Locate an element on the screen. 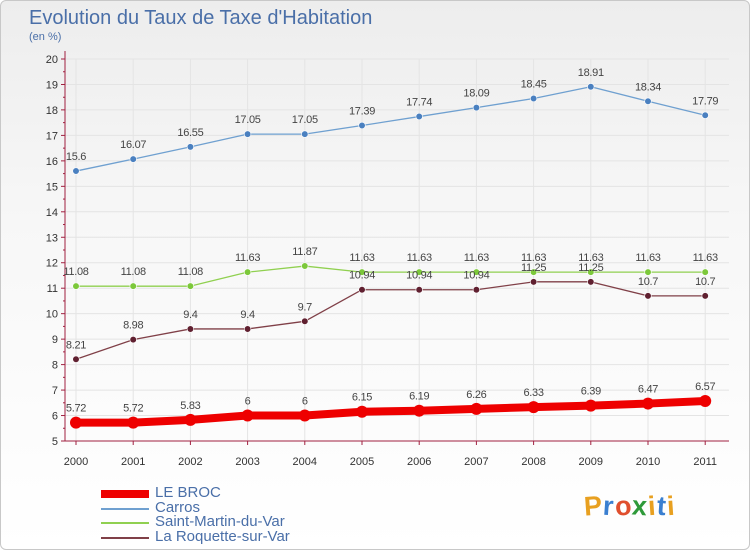  y-tick-label: 6 is located at coordinates (55, 417).